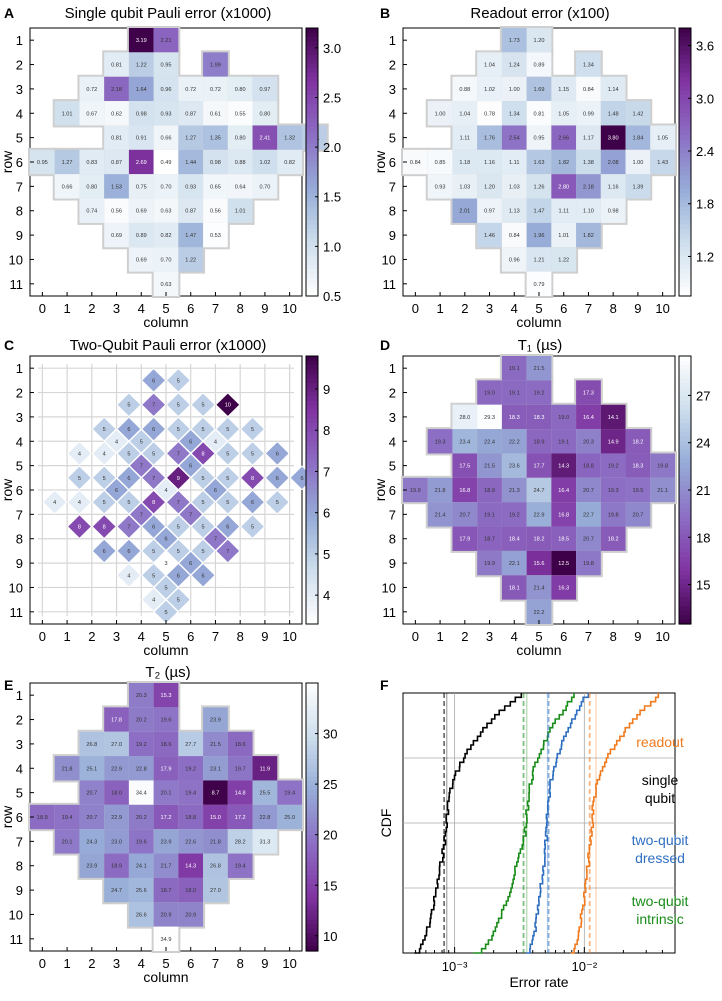 The width and height of the screenshot is (722, 1001). What do you see at coordinates (703, 537) in the screenshot?
I see `colorbar-tick-label: 18` at bounding box center [703, 537].